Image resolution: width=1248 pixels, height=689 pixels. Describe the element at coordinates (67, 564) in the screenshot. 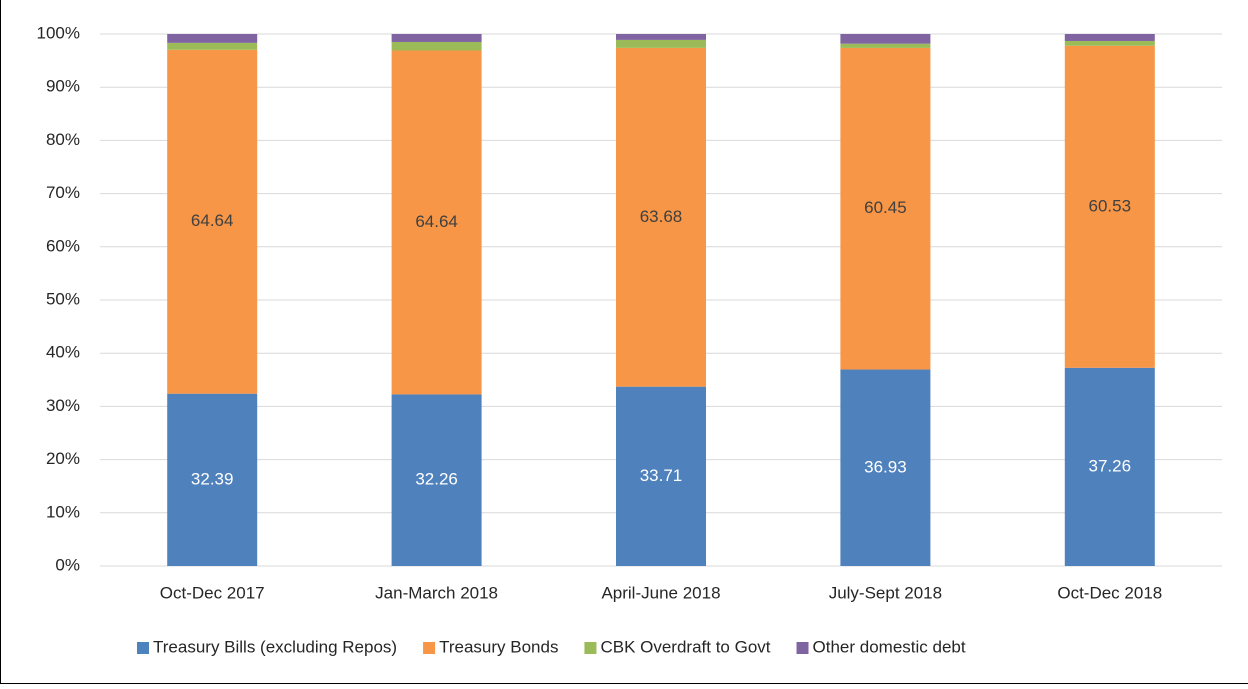

I see `y-tick-label: 0%` at that location.